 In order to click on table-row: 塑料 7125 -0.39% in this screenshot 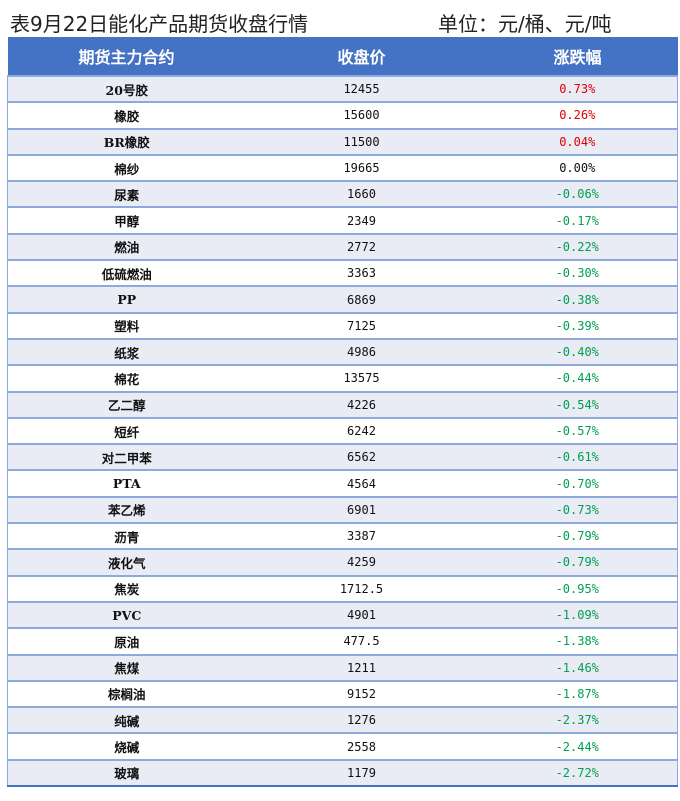, I will do `click(342, 325)`.